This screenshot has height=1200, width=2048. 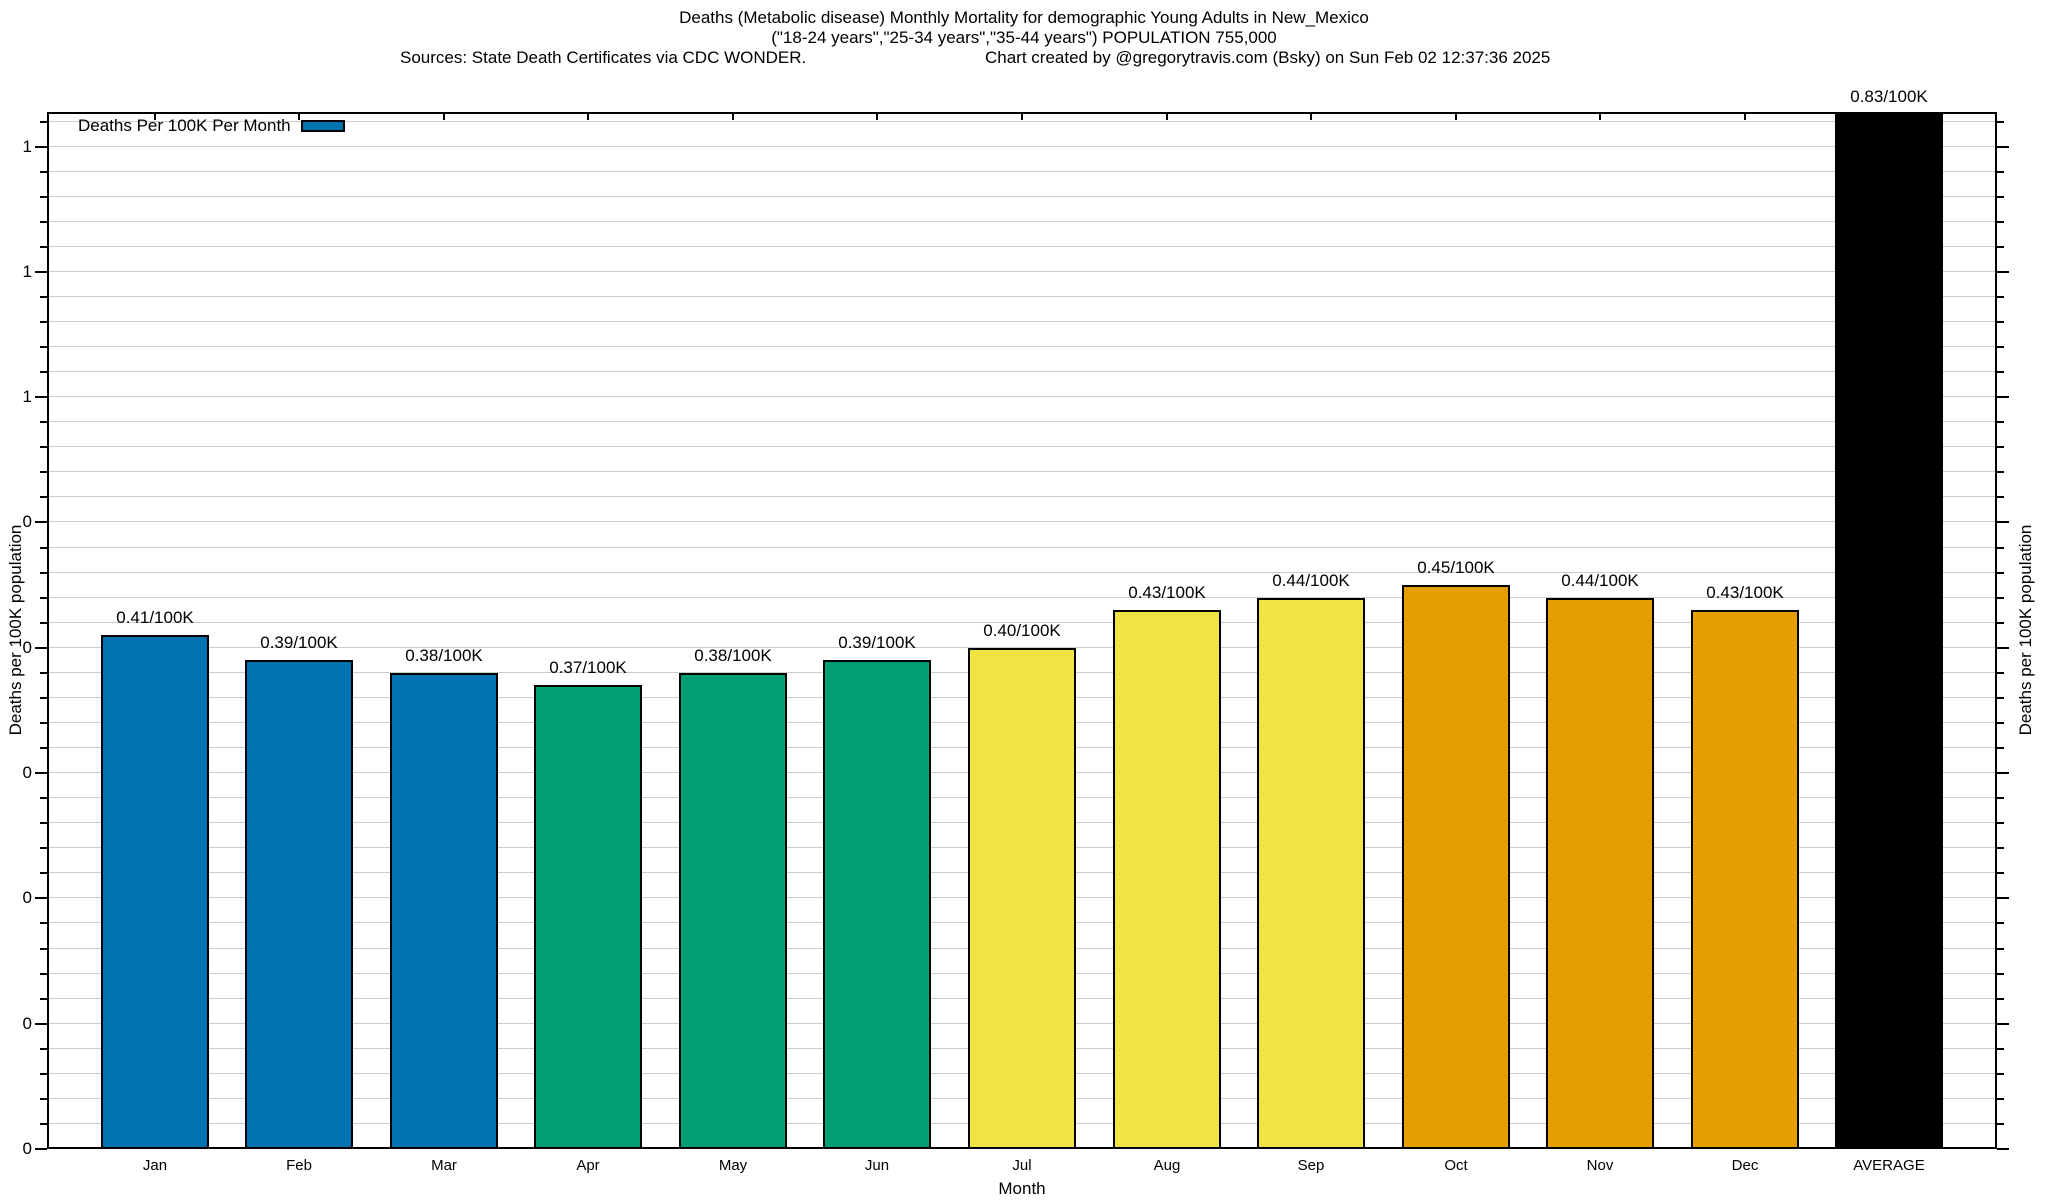 I want to click on bar-may, so click(x=733, y=911).